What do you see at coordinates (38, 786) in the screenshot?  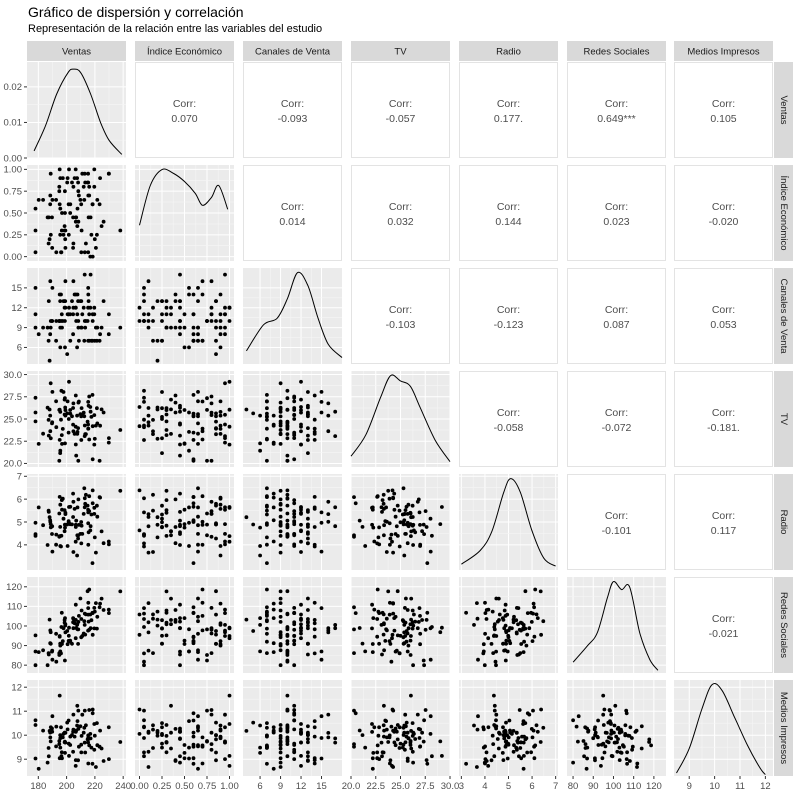 I see `x-tick-label: 180` at bounding box center [38, 786].